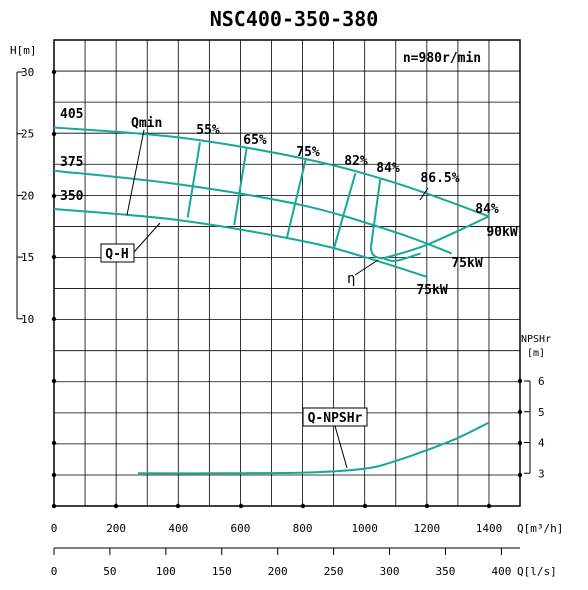 This screenshot has height=590, width=588. Describe the element at coordinates (442, 58) in the screenshot. I see `speed-label: n=980r/min` at that location.